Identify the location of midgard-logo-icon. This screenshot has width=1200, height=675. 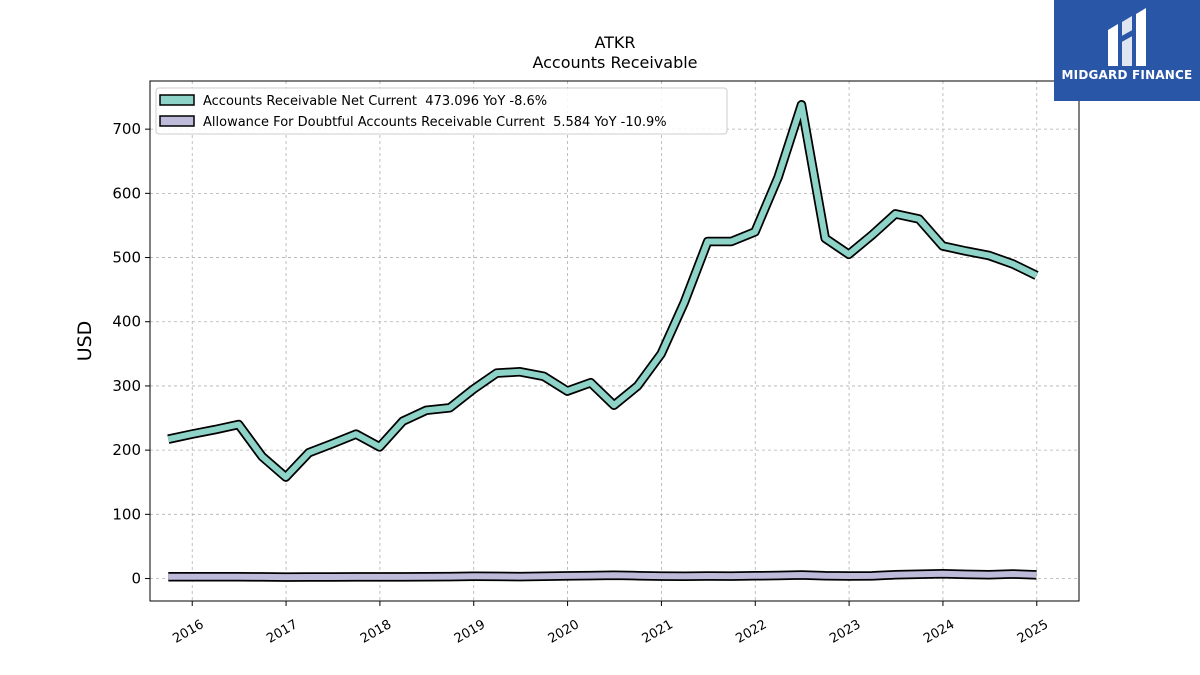
(1127, 37).